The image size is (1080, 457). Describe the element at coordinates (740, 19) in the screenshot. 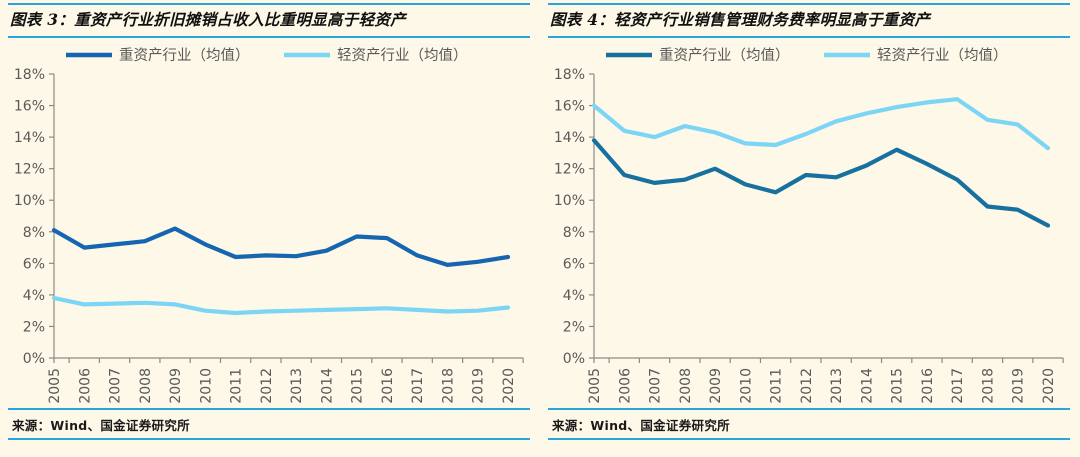

I see `figure-title-4: 图表 4：轻资产行业销售管理财务费率明显高于重资产` at that location.